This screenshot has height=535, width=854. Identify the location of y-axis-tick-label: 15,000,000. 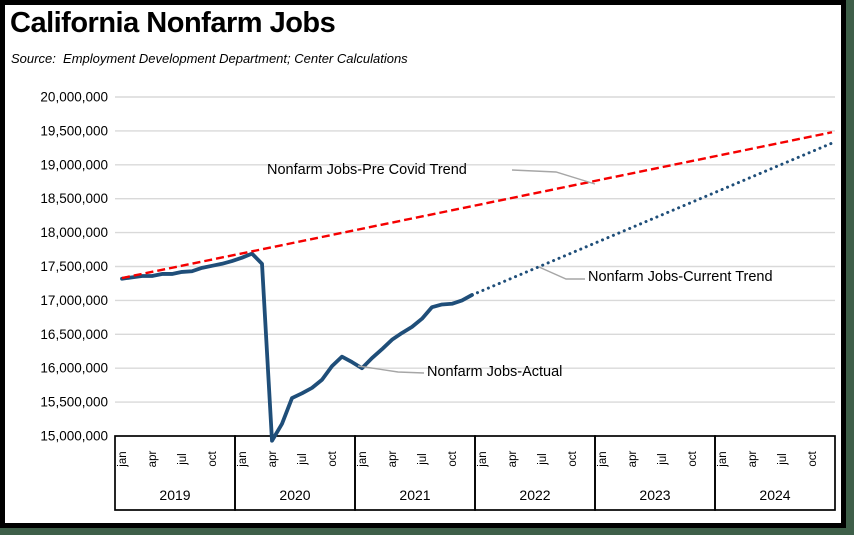
(74, 436).